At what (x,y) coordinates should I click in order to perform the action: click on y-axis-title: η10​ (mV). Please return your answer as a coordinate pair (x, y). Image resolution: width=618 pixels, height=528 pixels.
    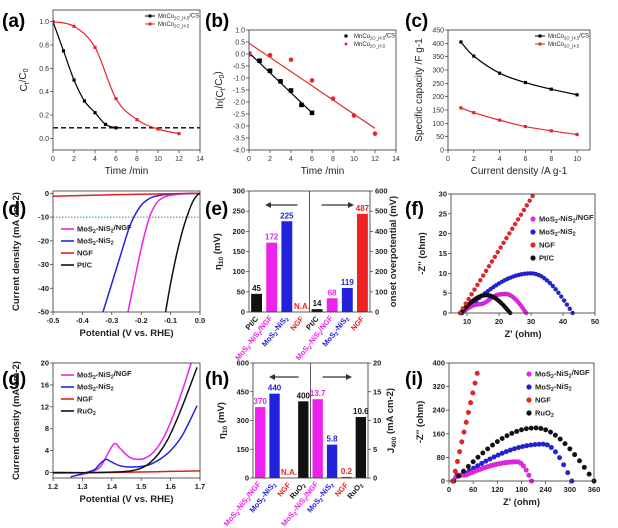
    Looking at the image, I should click on (218, 251).